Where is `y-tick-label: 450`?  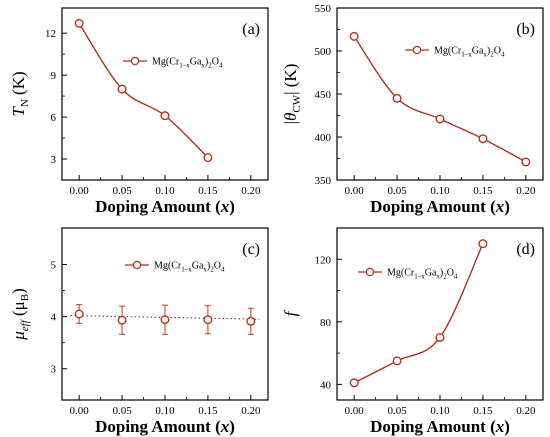
y-tick-label: 450 is located at coordinates (323, 95).